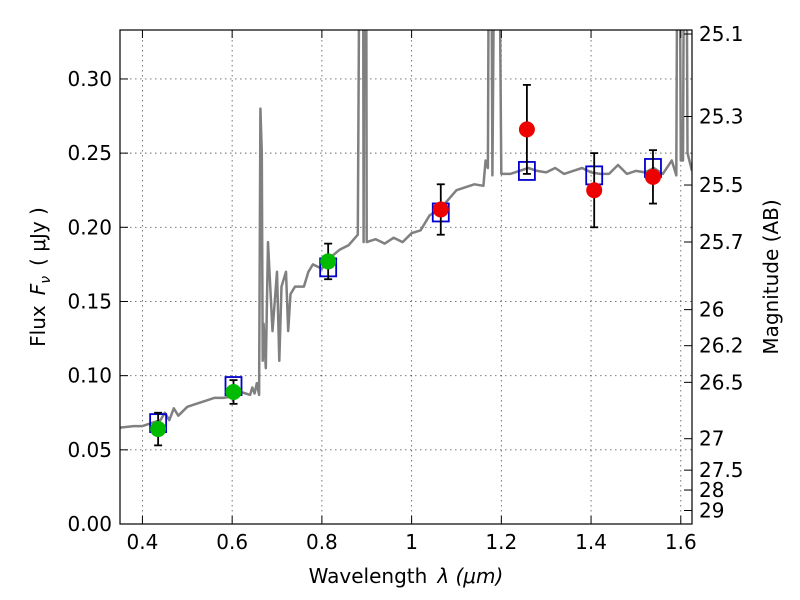 The image size is (800, 600). What do you see at coordinates (721, 242) in the screenshot?
I see `y2-tick-label: 25.7` at bounding box center [721, 242].